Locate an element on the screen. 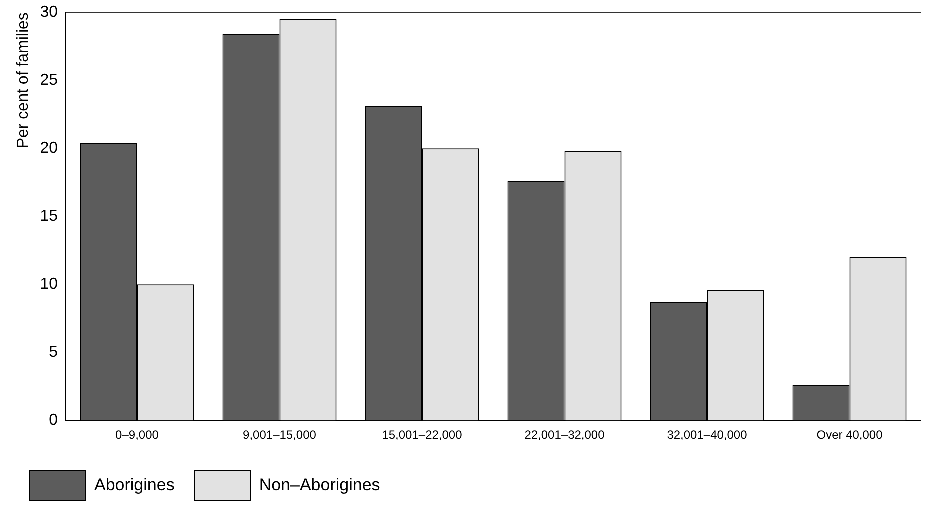 This screenshot has width=931, height=516. legend-label: Aborigines is located at coordinates (134, 485).